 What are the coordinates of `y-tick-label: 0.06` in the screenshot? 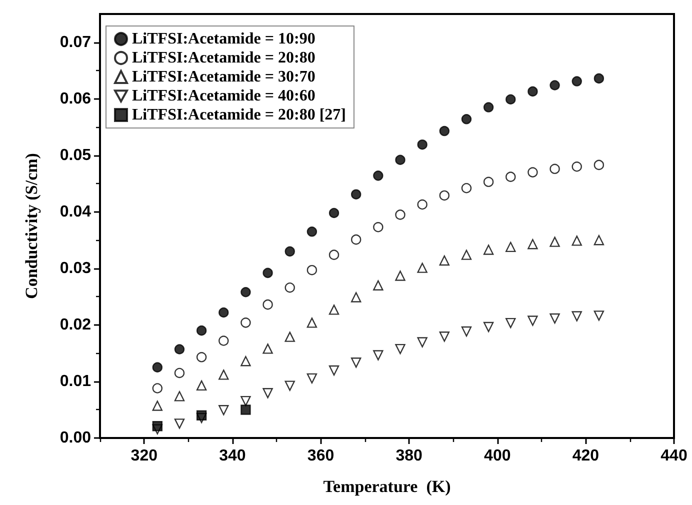 It's located at (76, 99).